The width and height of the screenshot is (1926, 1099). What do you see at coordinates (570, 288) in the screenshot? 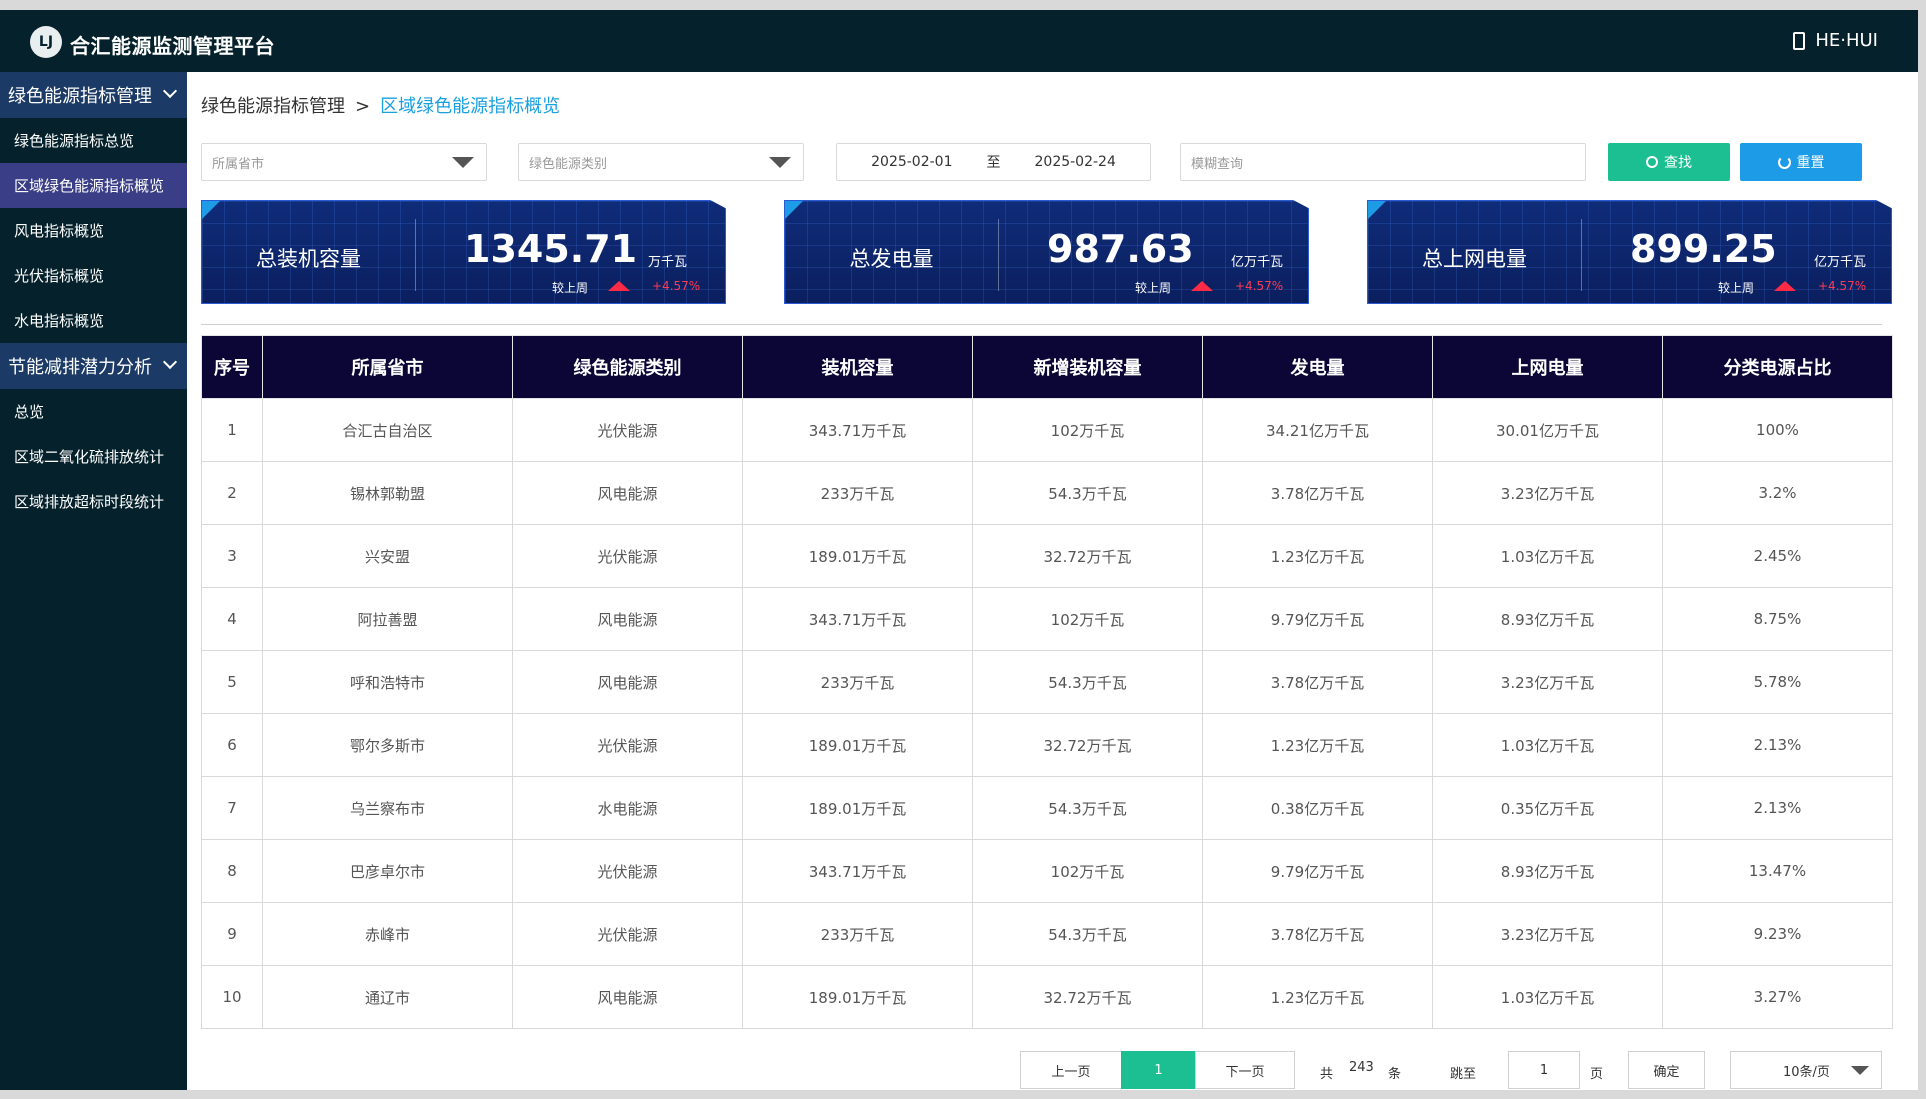
I see `stat-compare-label: 较上周` at bounding box center [570, 288].